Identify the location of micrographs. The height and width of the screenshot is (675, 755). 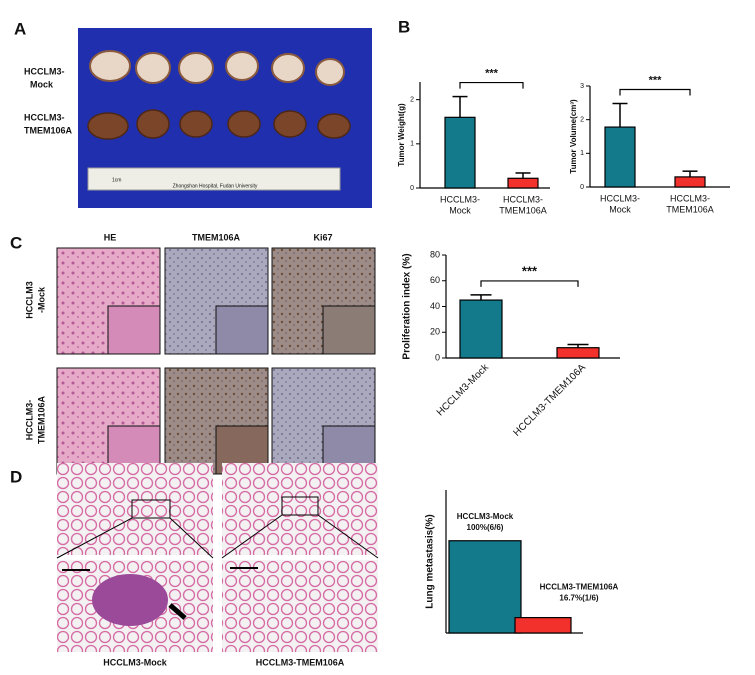
(216, 361).